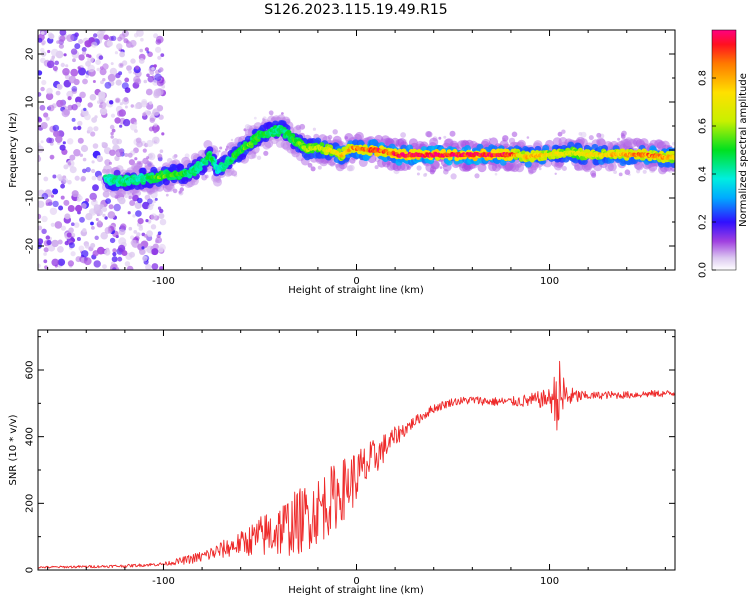  I want to click on colorbar-tick-label: 0.0, so click(703, 270).